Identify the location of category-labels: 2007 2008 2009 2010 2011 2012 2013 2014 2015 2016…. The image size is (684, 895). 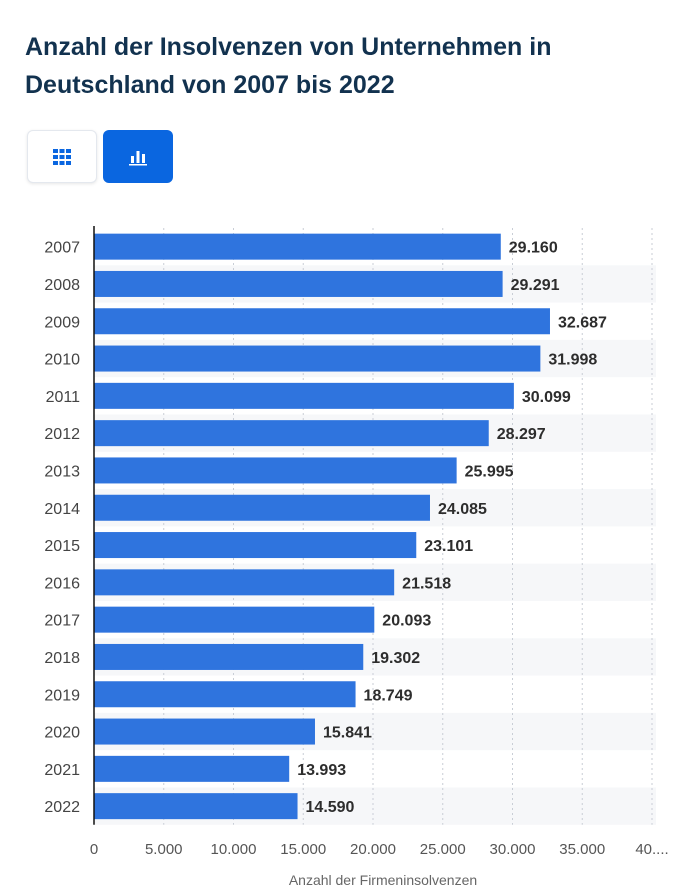
(62, 528).